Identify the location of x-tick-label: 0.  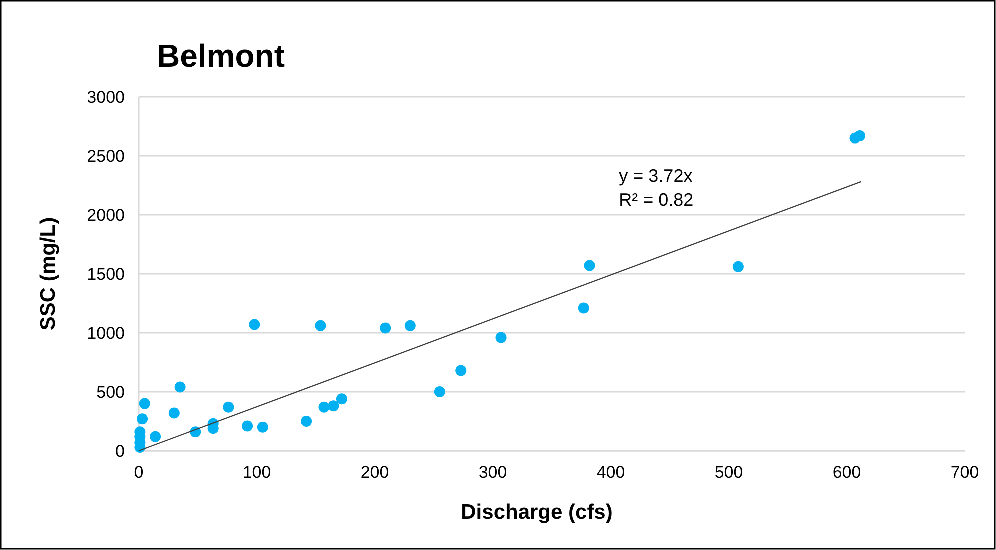
(139, 472).